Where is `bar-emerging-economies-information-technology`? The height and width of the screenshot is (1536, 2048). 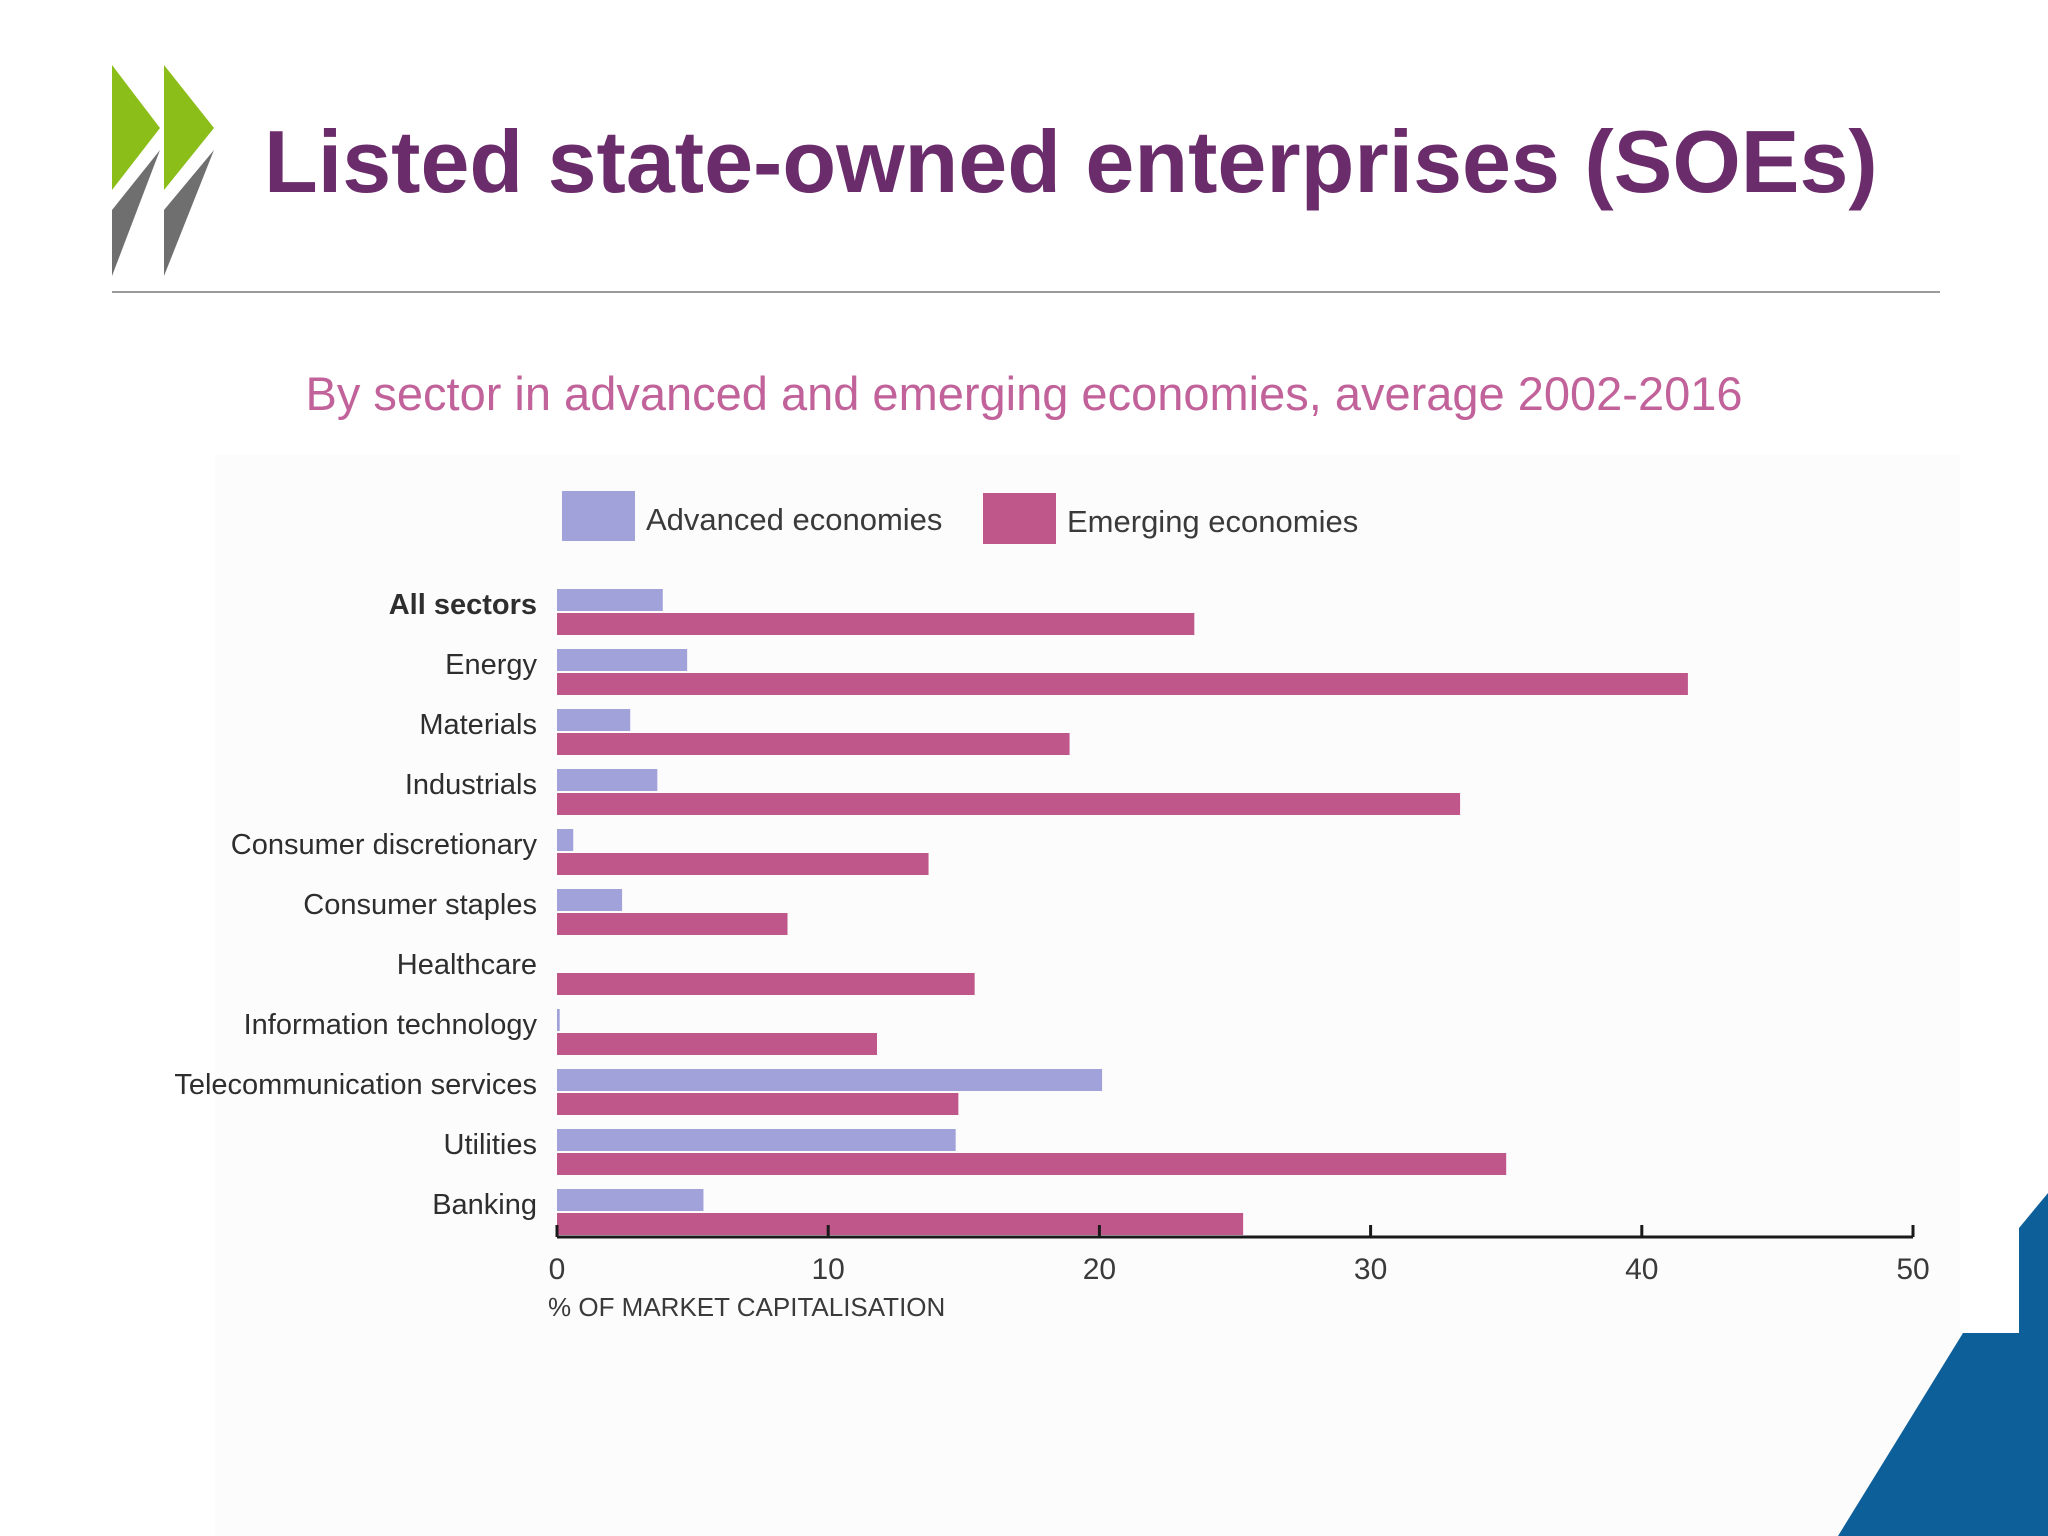
bar-emerging-economies-information-technology is located at coordinates (717, 1044).